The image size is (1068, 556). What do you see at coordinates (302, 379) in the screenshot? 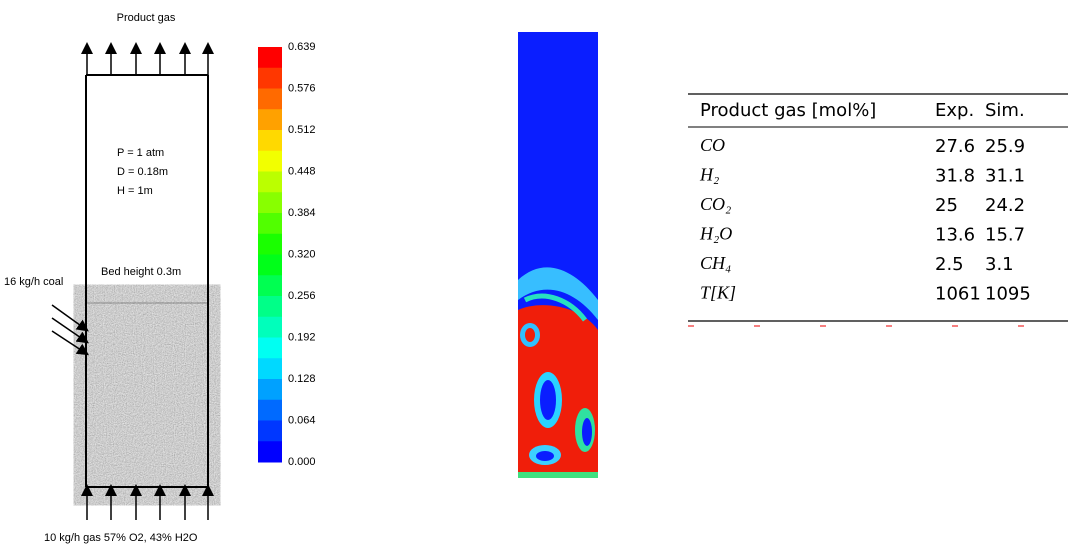
I see `colorbar-label: 0.128` at bounding box center [302, 379].